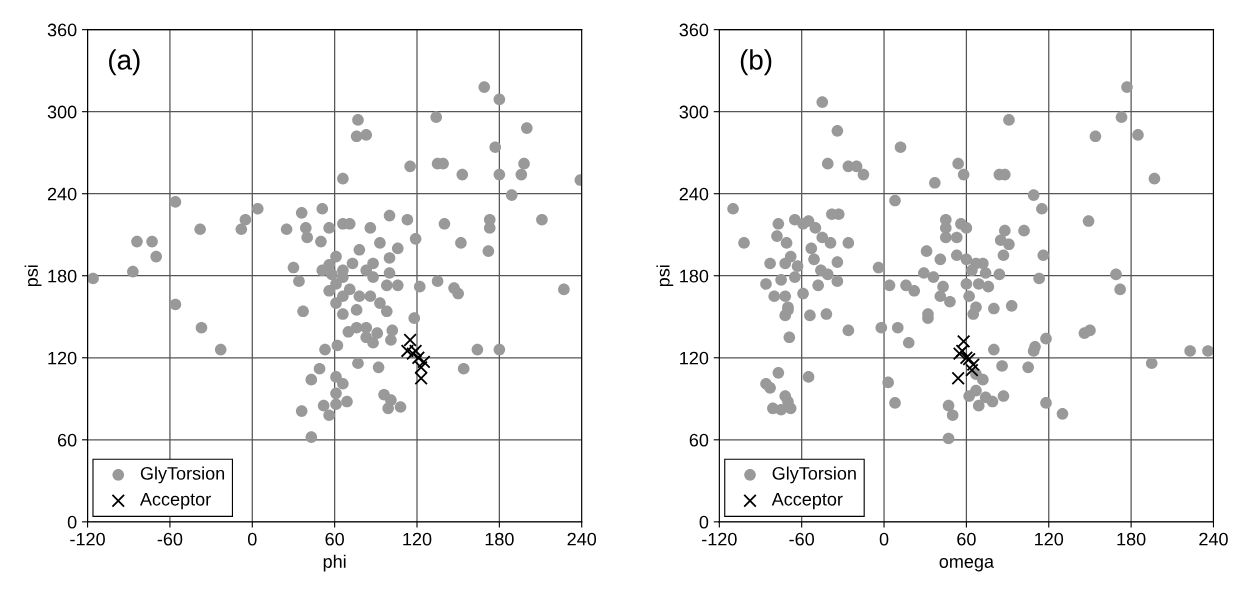  I want to click on x-axis-title: omega, so click(966, 565).